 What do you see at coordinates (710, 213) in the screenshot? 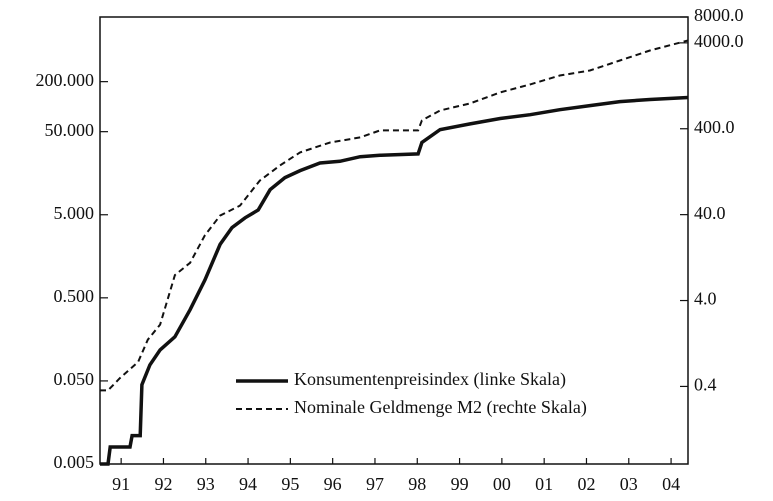
I see `y2-tick-label: 40.0` at bounding box center [710, 213].